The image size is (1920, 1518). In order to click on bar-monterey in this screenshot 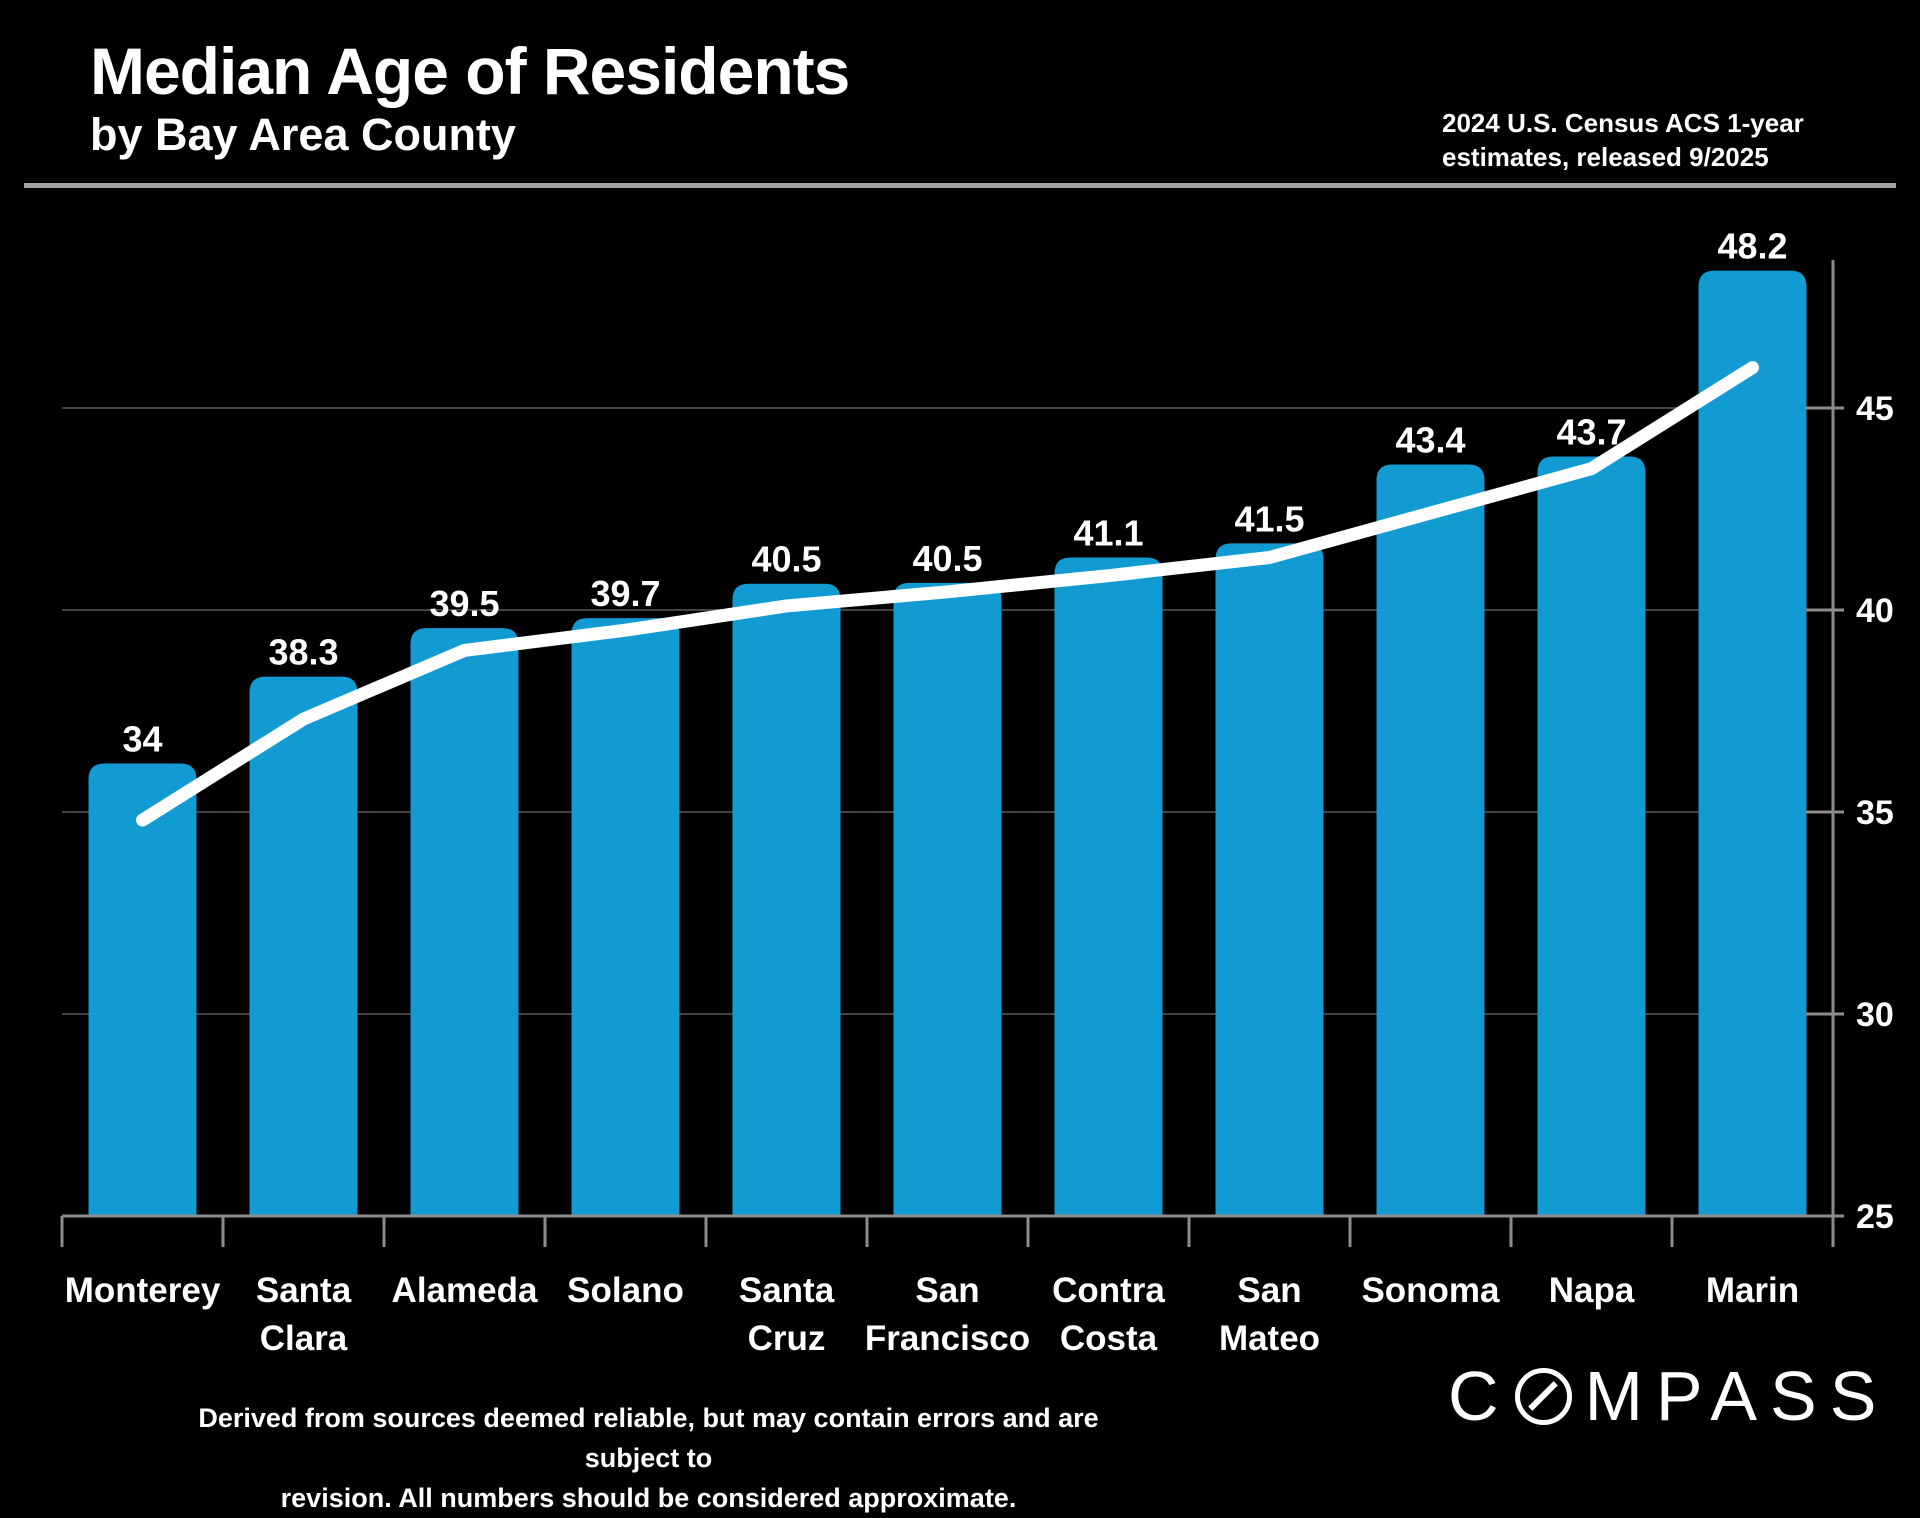, I will do `click(142, 989)`.